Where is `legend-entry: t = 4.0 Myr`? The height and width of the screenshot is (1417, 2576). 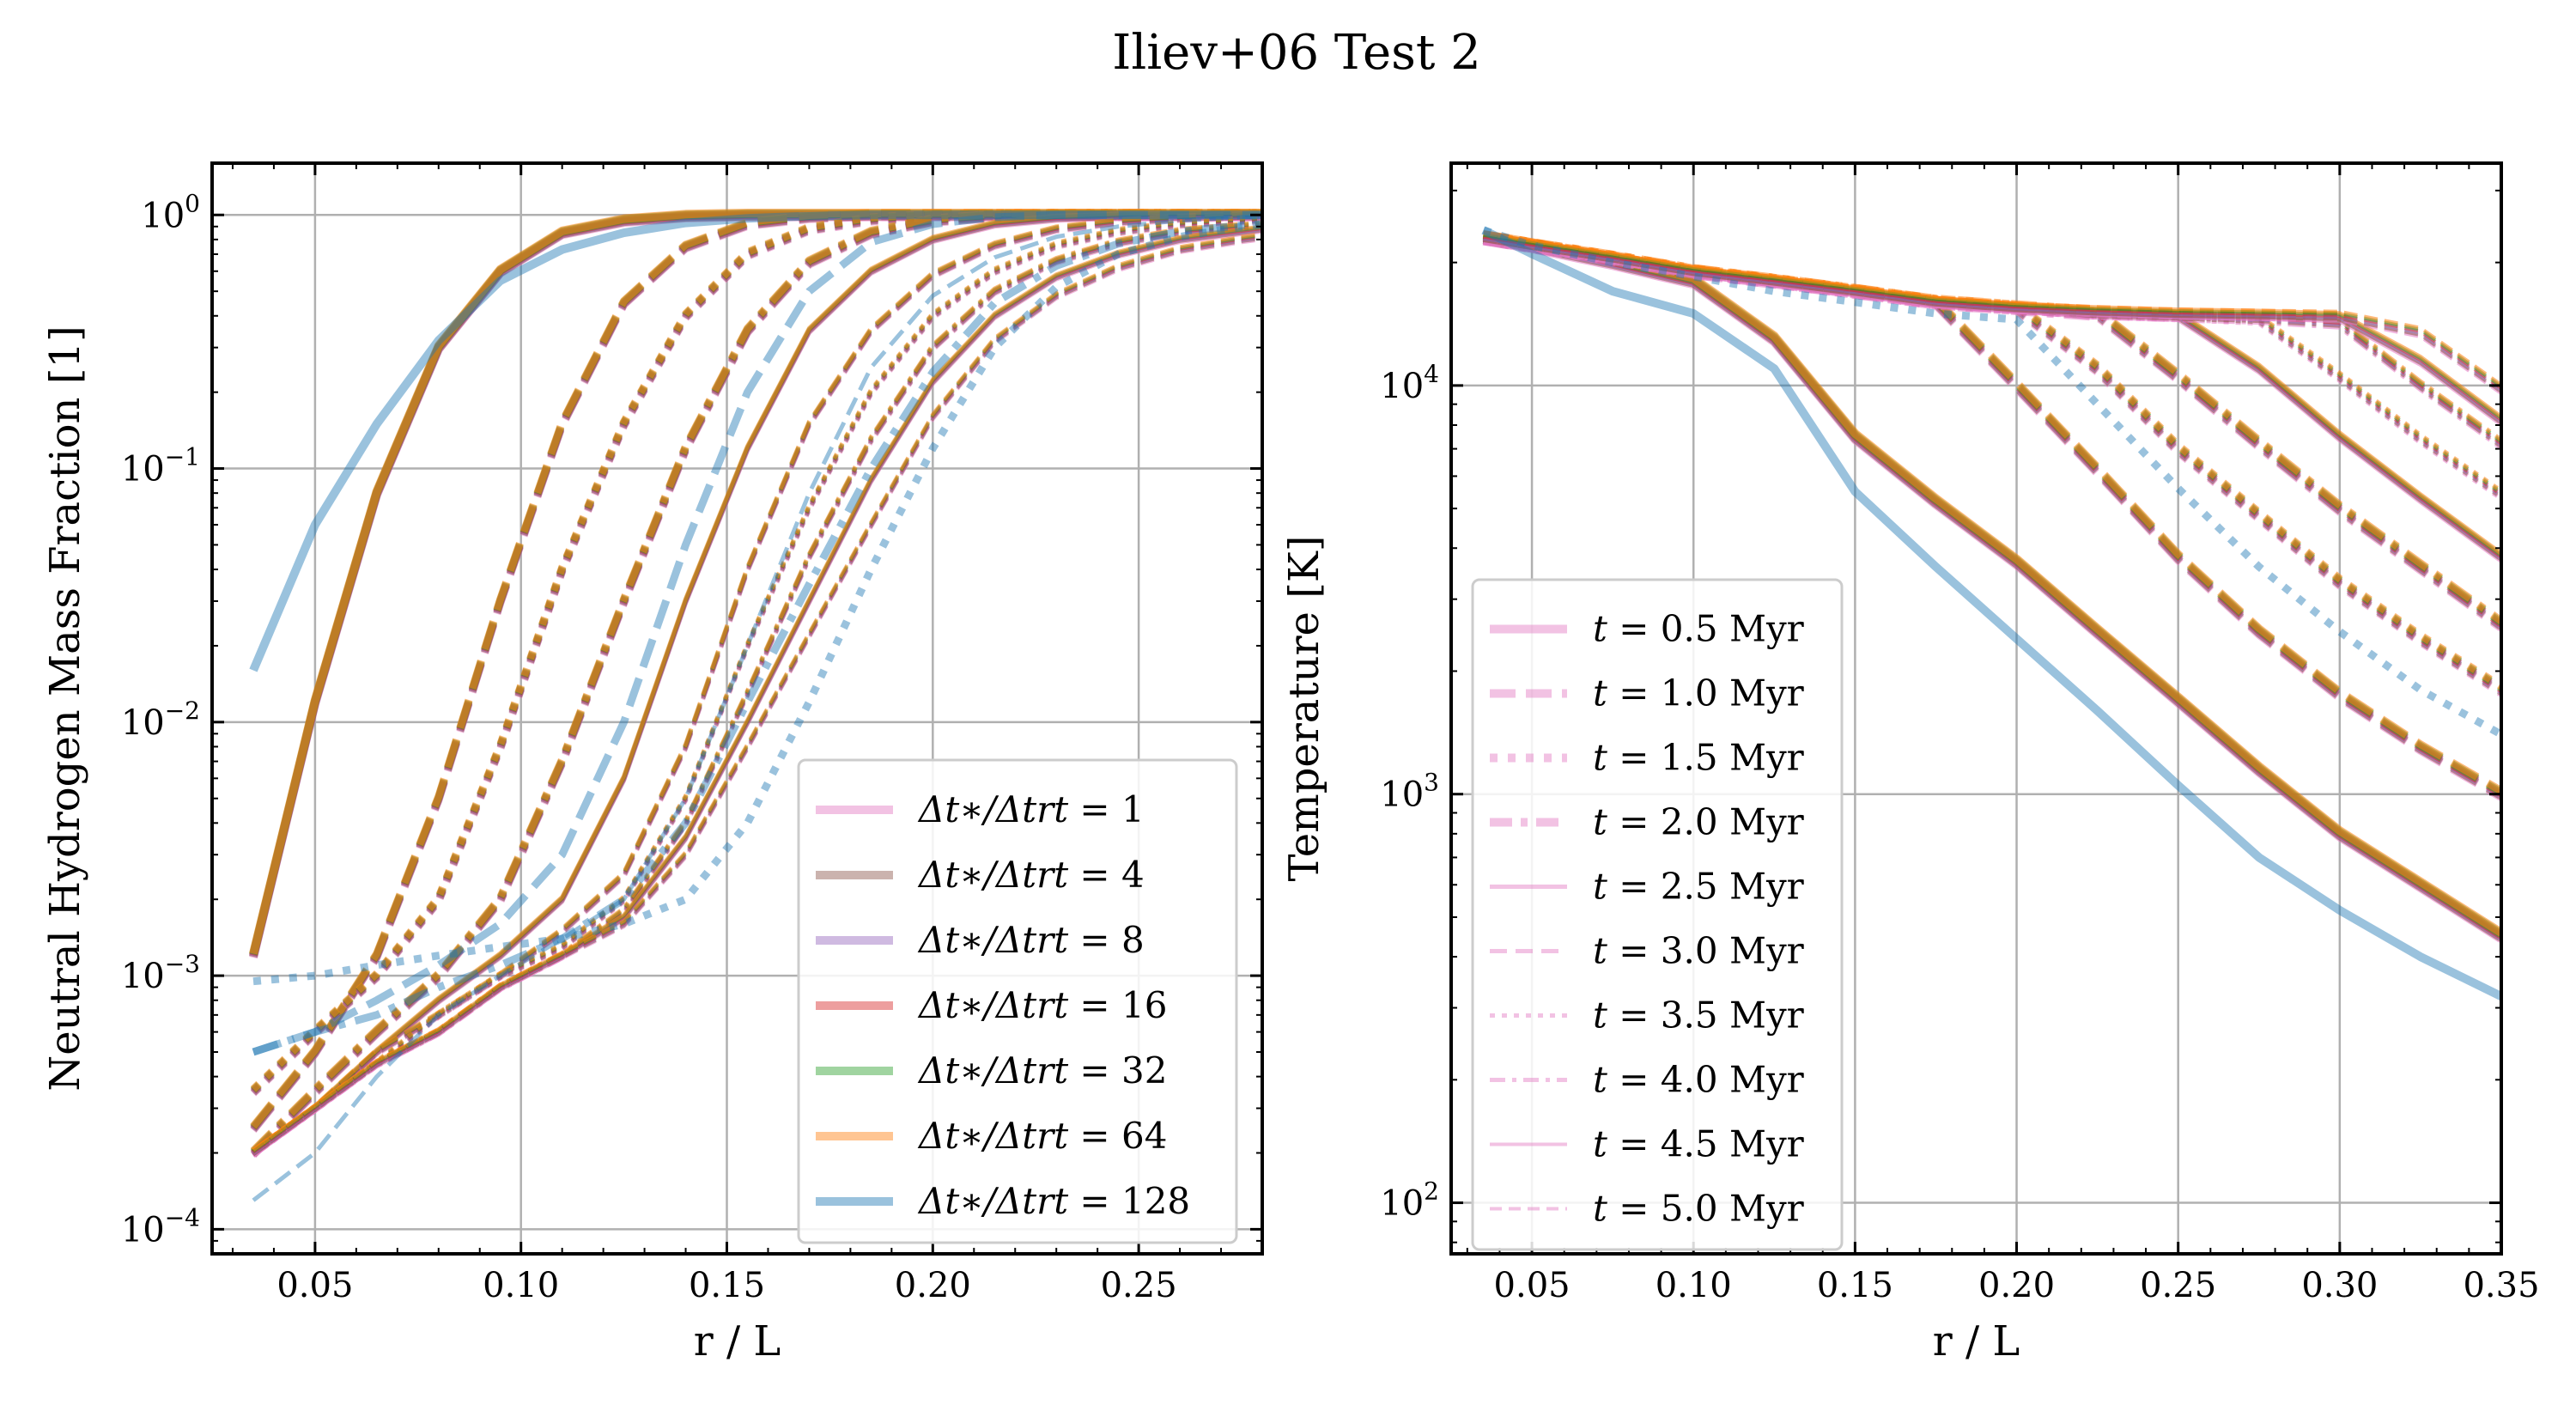 legend-entry: t = 4.0 Myr is located at coordinates (1699, 1080).